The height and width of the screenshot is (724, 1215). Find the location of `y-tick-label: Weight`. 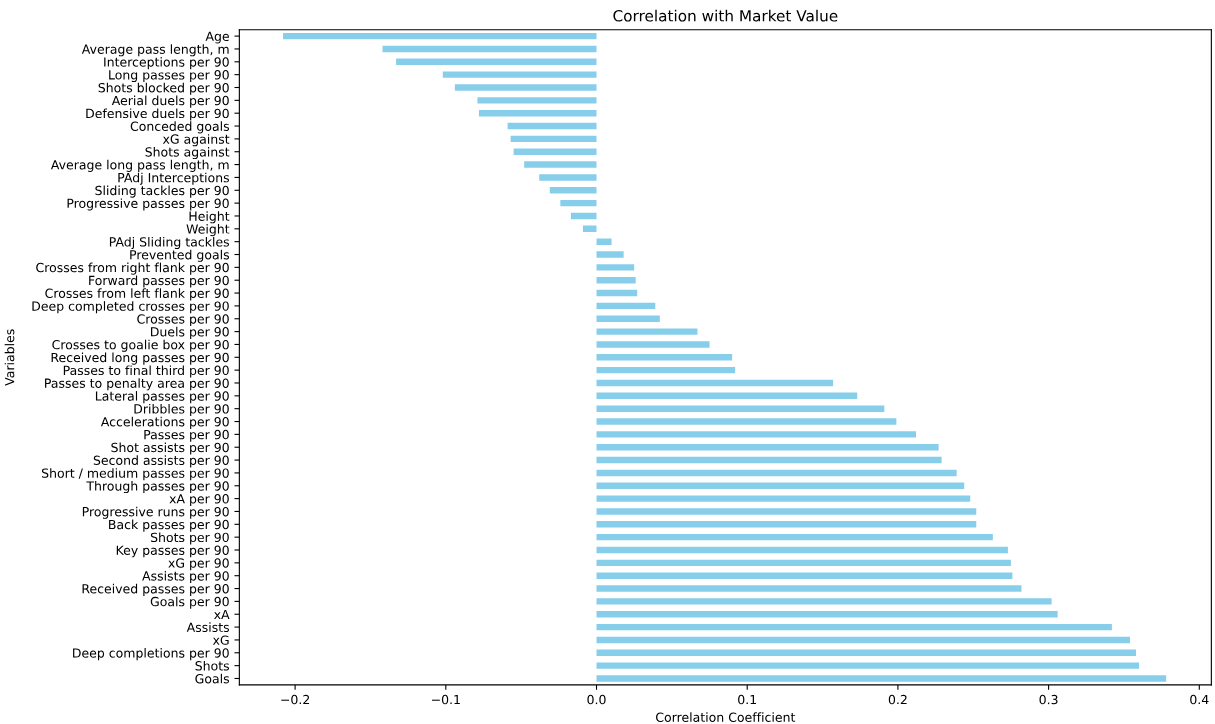

y-tick-label: Weight is located at coordinates (208, 230).